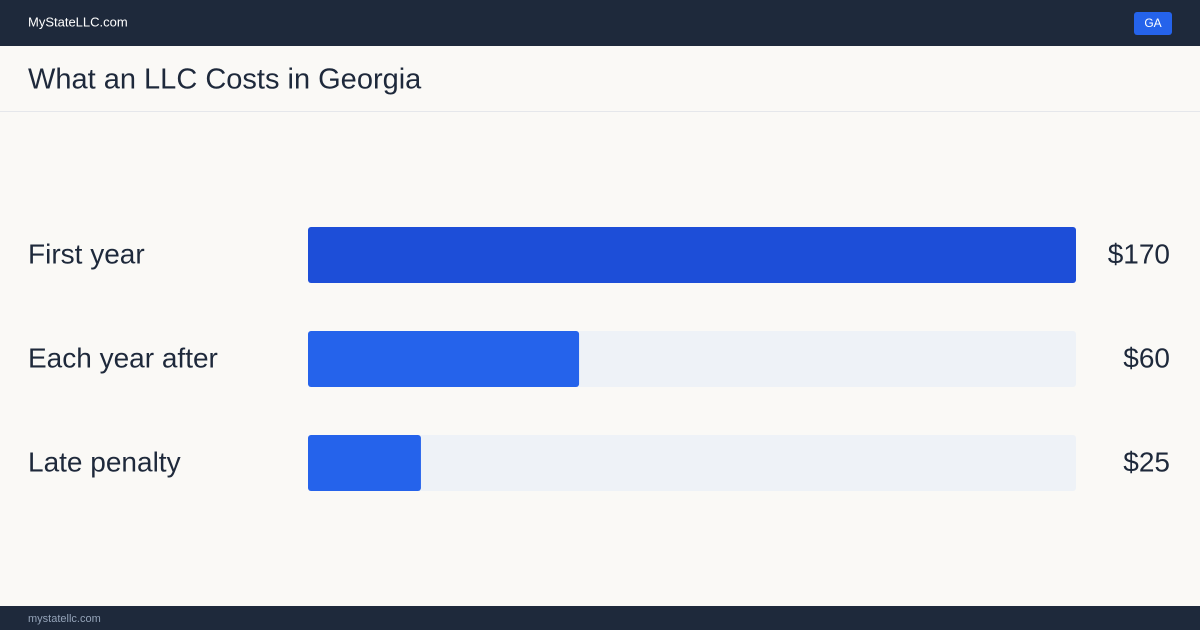 This screenshot has width=1200, height=630. What do you see at coordinates (600, 23) in the screenshot?
I see `top-bar` at bounding box center [600, 23].